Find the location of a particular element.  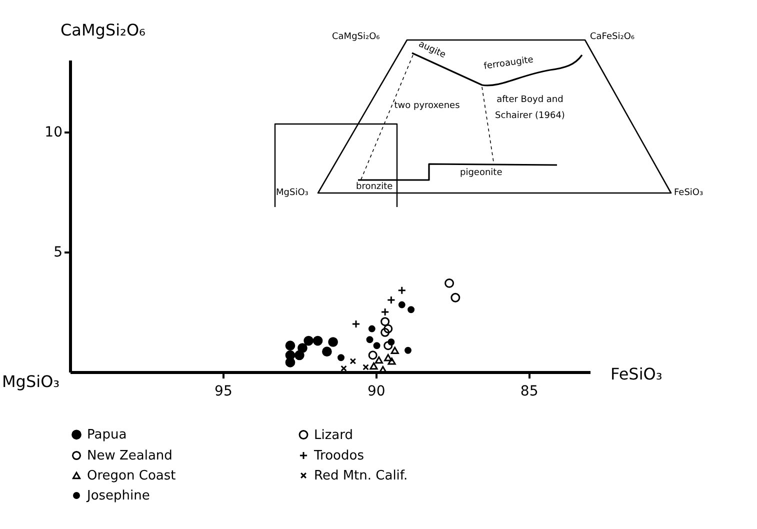

legend-label: Oregon Coast is located at coordinates (131, 476).